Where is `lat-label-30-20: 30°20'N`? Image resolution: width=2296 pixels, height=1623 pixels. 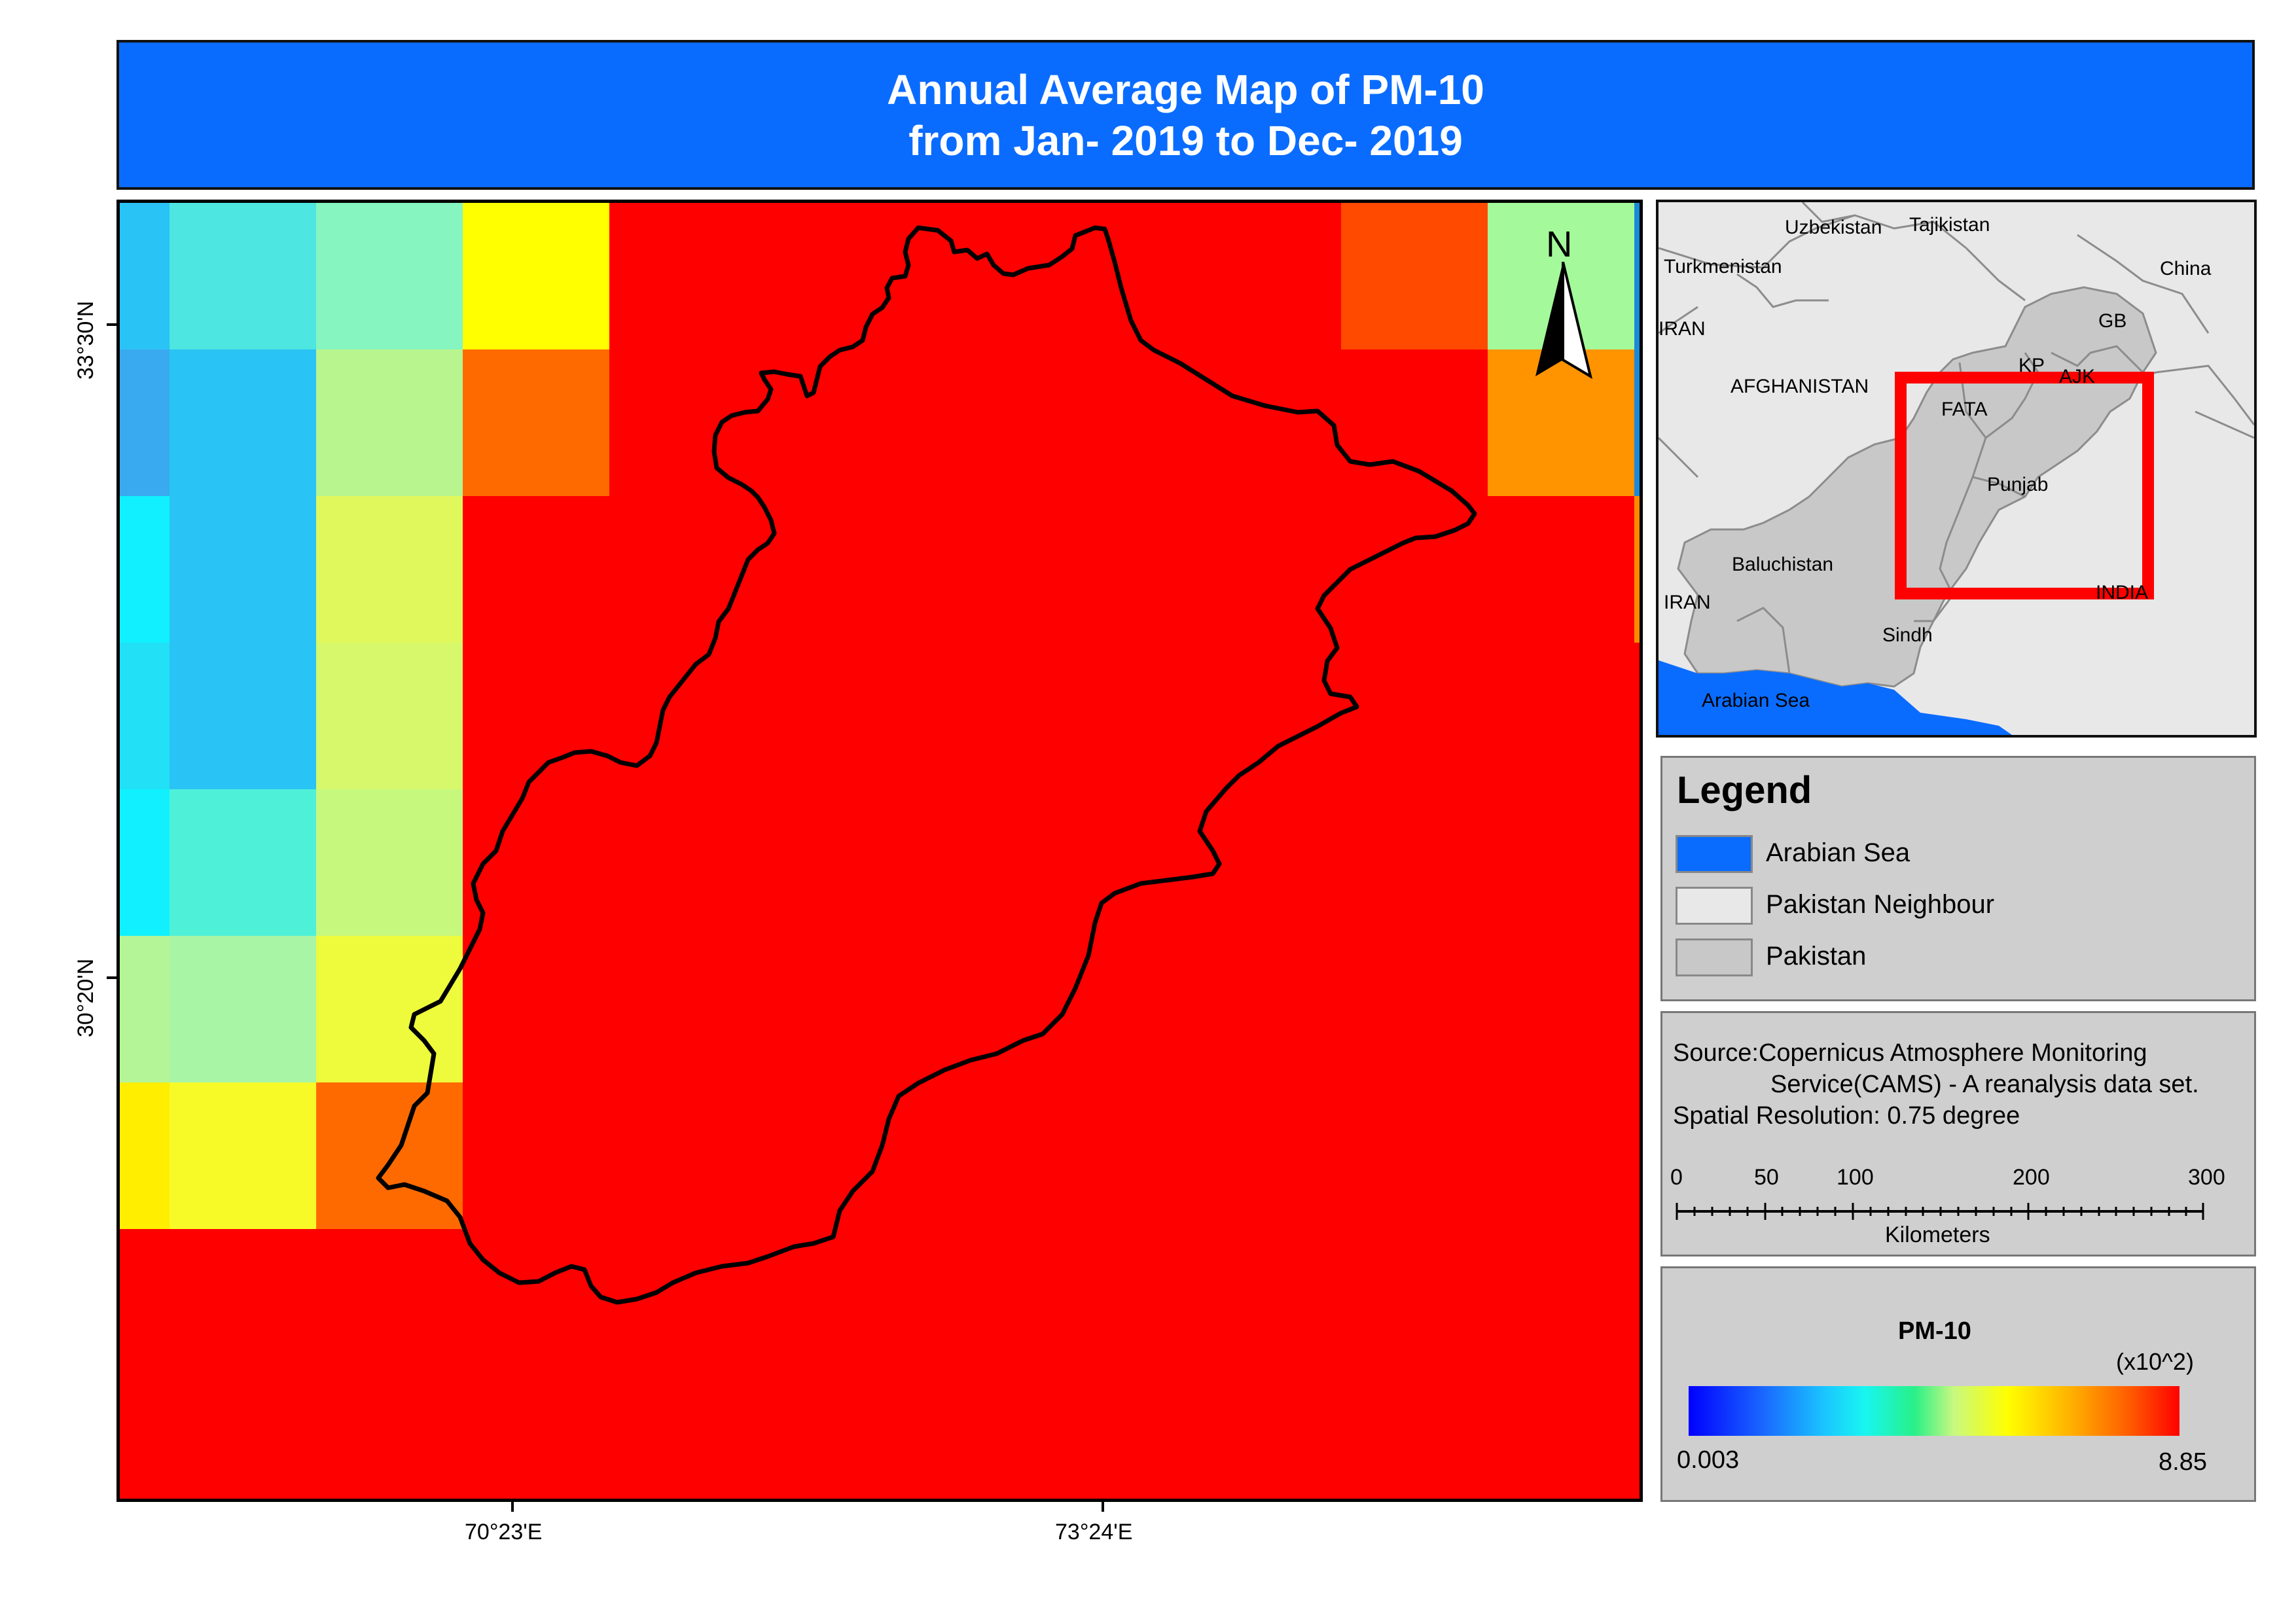 lat-label-30-20: 30°20'N is located at coordinates (85, 998).